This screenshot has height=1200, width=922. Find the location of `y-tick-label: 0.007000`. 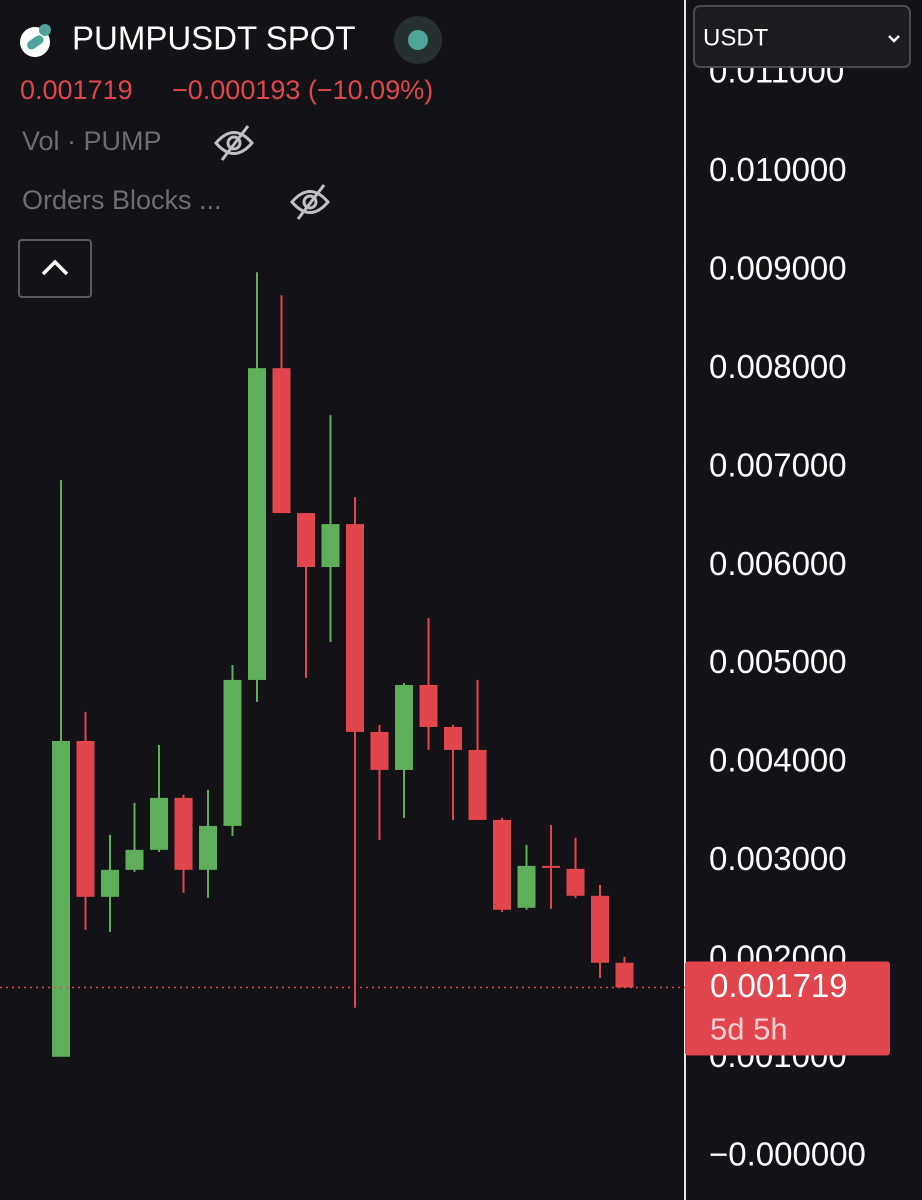

y-tick-label: 0.007000 is located at coordinates (778, 464).